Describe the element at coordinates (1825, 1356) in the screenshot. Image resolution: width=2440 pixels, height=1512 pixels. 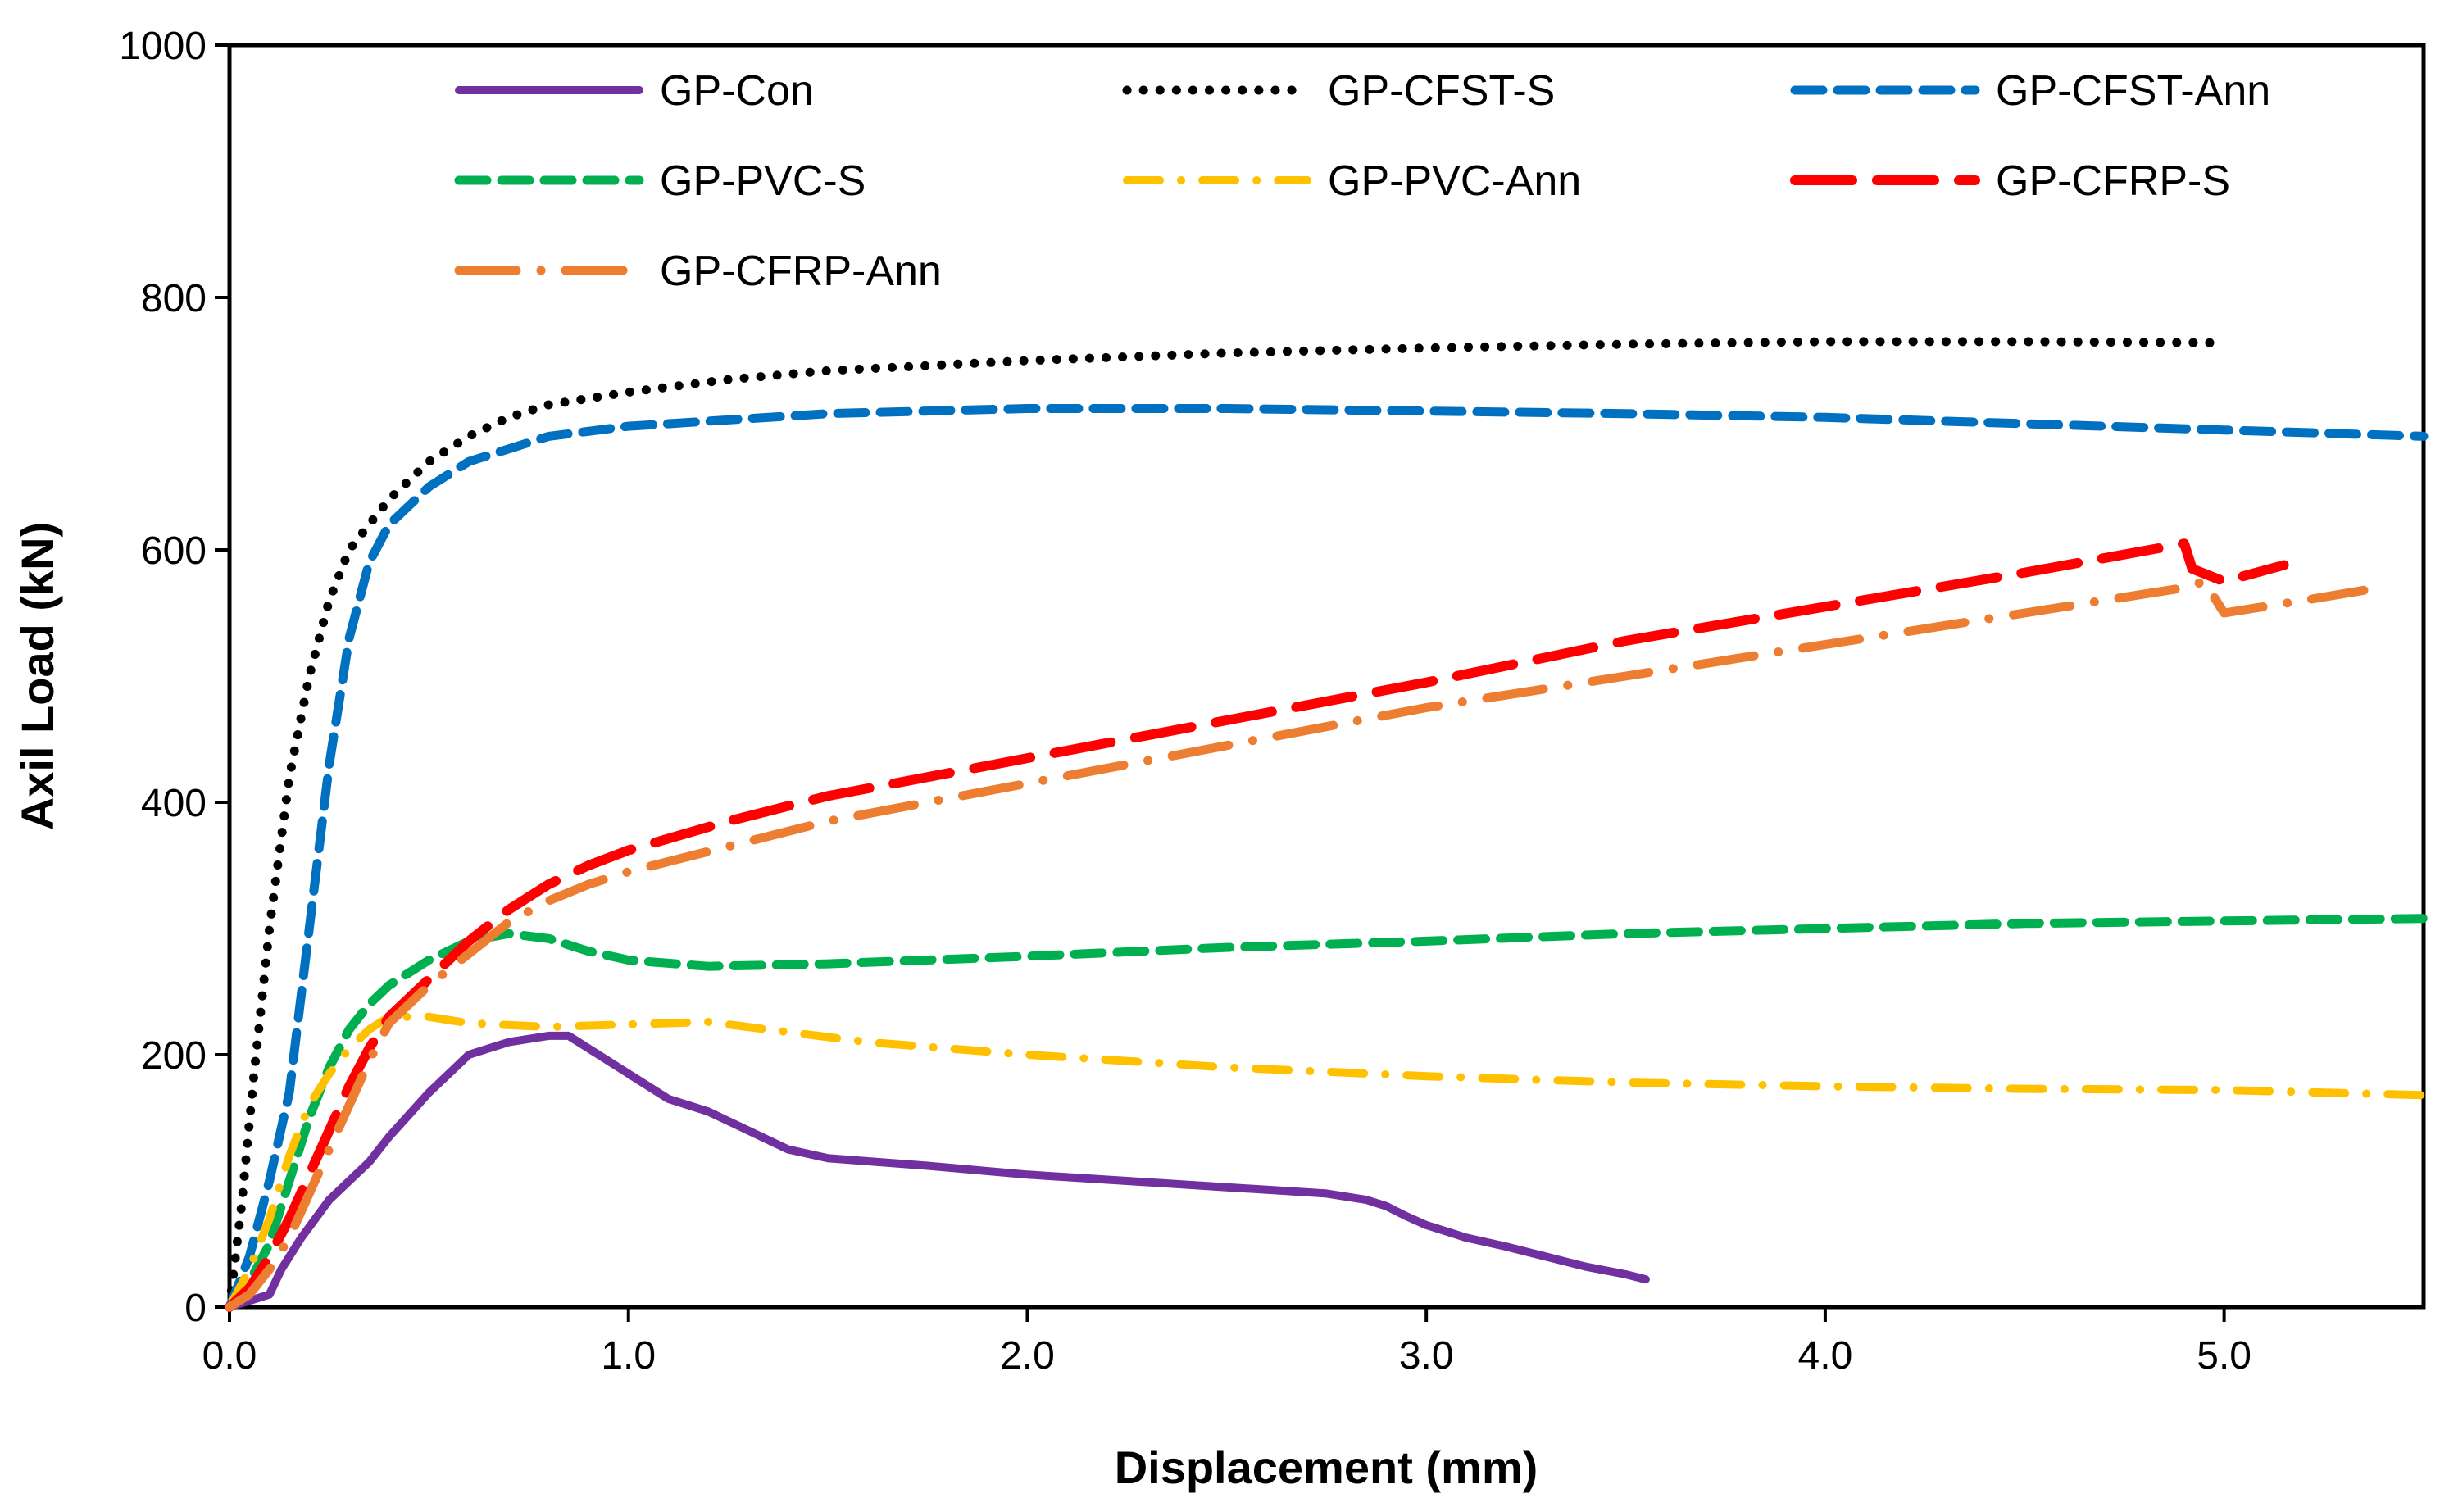
I see `x-tick-label-4: 4.0` at that location.